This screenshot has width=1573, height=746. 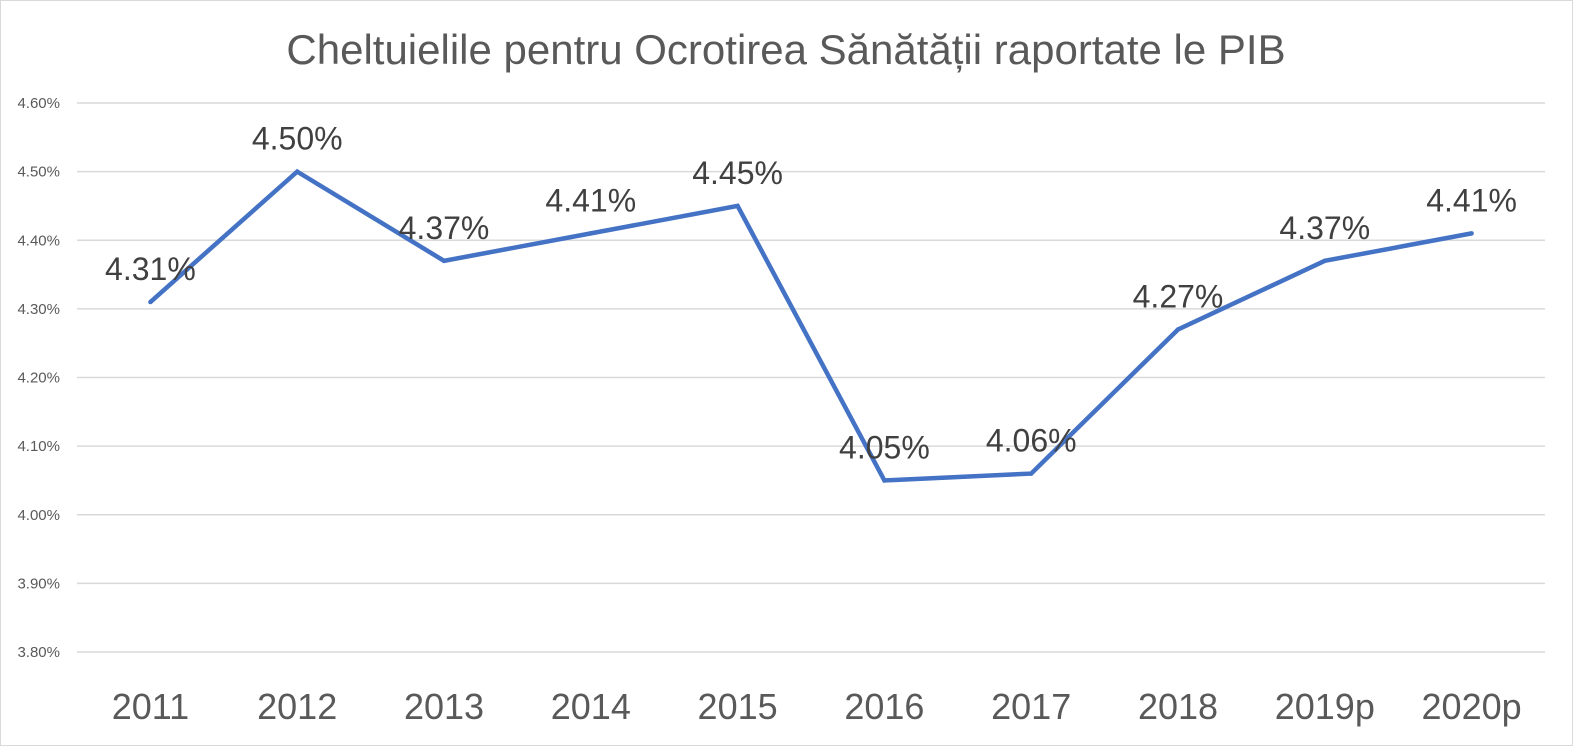 I want to click on y-tick-label: 4.20%, so click(x=38, y=378).